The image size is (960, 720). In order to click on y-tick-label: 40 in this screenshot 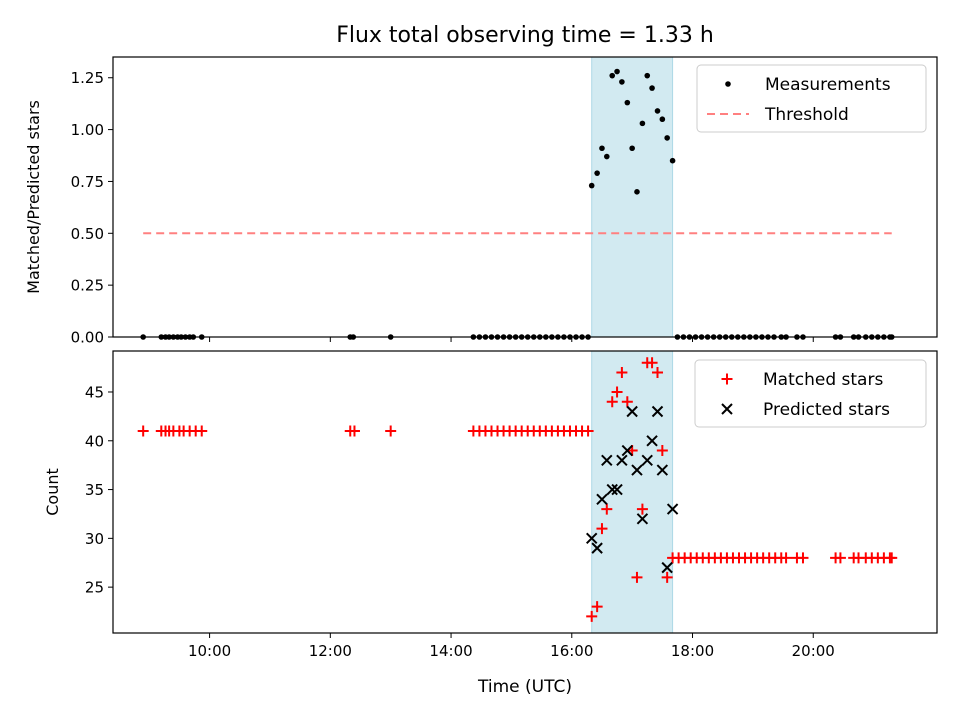, I will do `click(94, 441)`.